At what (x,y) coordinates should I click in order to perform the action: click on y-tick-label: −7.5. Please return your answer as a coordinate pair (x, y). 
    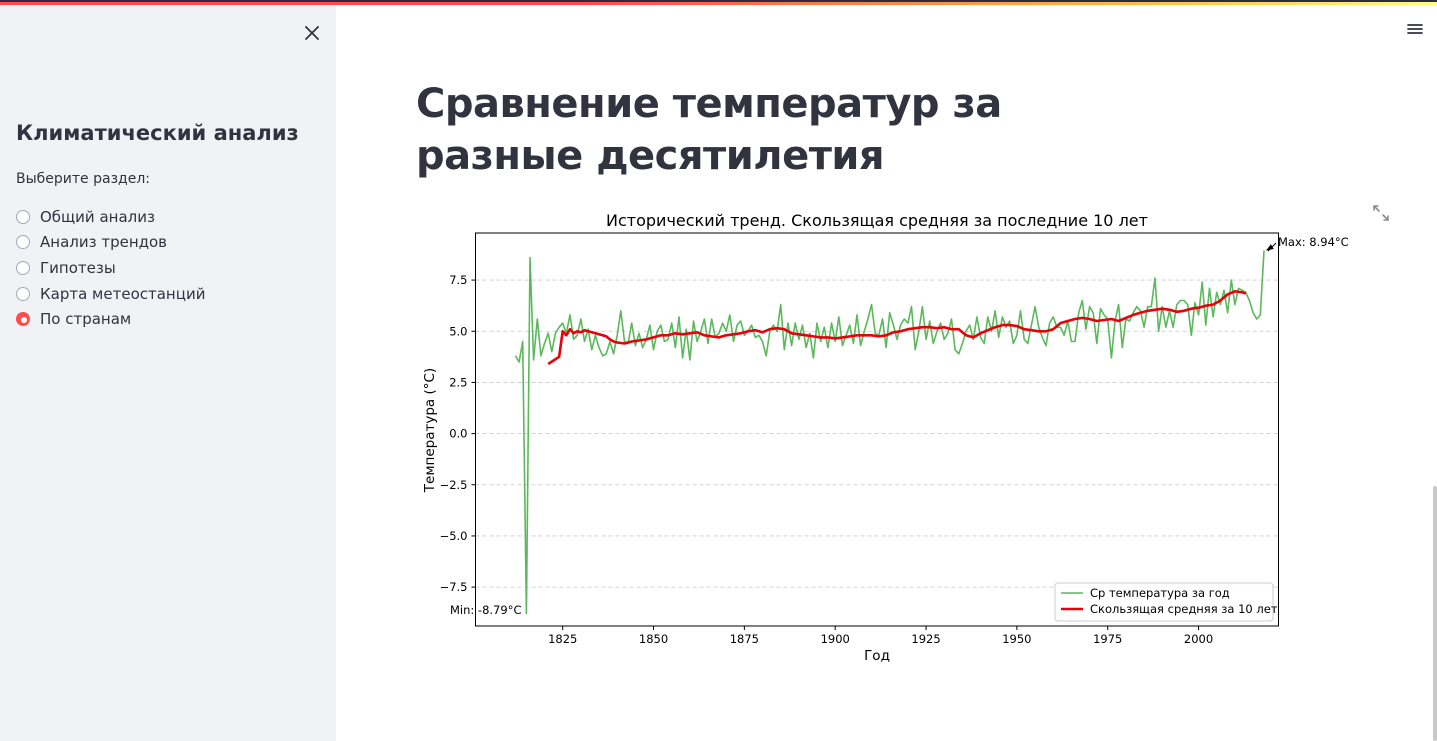
    Looking at the image, I should click on (454, 587).